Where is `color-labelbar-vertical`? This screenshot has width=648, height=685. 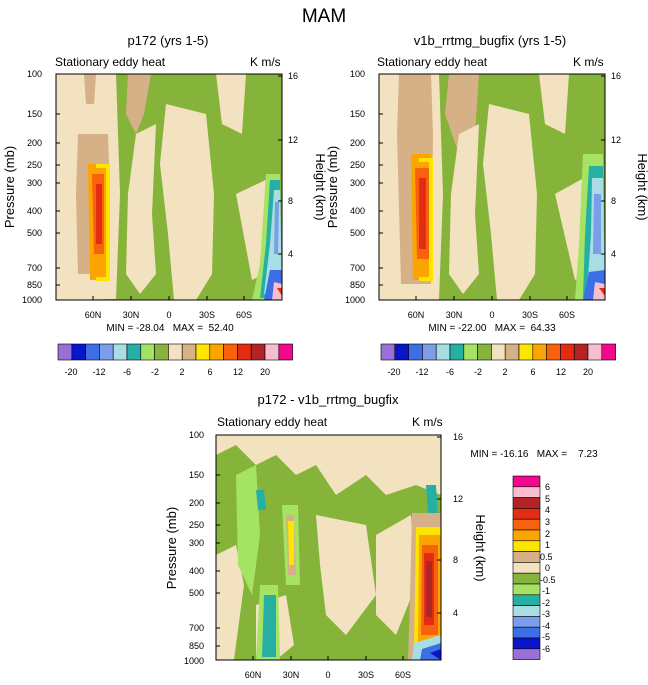 color-labelbar-vertical is located at coordinates (526, 567).